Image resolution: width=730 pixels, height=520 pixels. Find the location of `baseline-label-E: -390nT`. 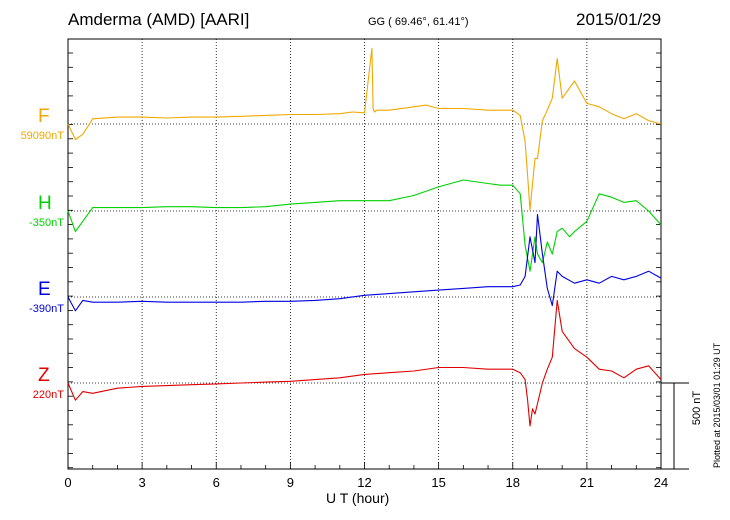

baseline-label-E: -390nT is located at coordinates (46, 309).